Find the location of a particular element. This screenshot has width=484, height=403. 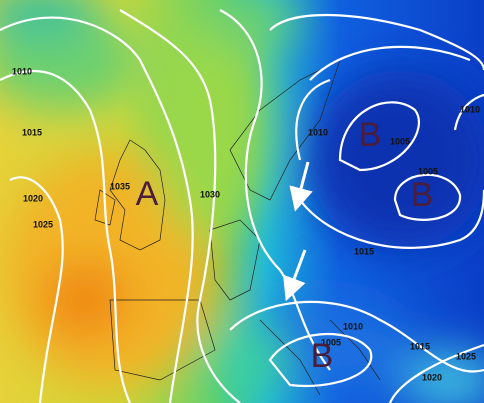

isobar-label: 1030 is located at coordinates (210, 194).